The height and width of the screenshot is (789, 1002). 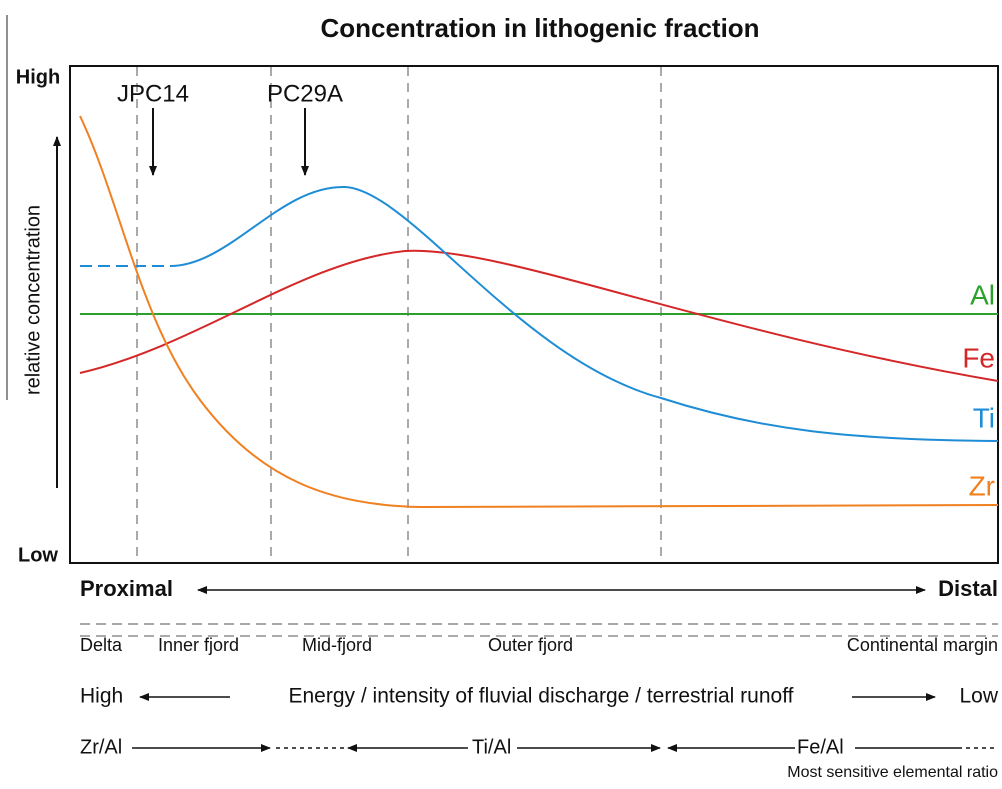 What do you see at coordinates (892, 772) in the screenshot?
I see `ratio-caption: Most sensitive elemental ratio` at bounding box center [892, 772].